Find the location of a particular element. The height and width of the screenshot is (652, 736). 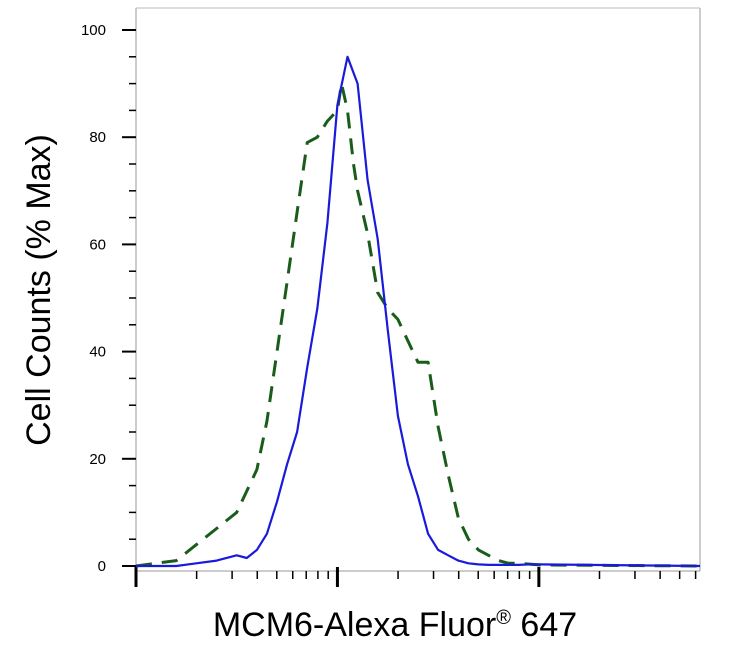

y-tick-label: 20 is located at coordinates (97, 459).